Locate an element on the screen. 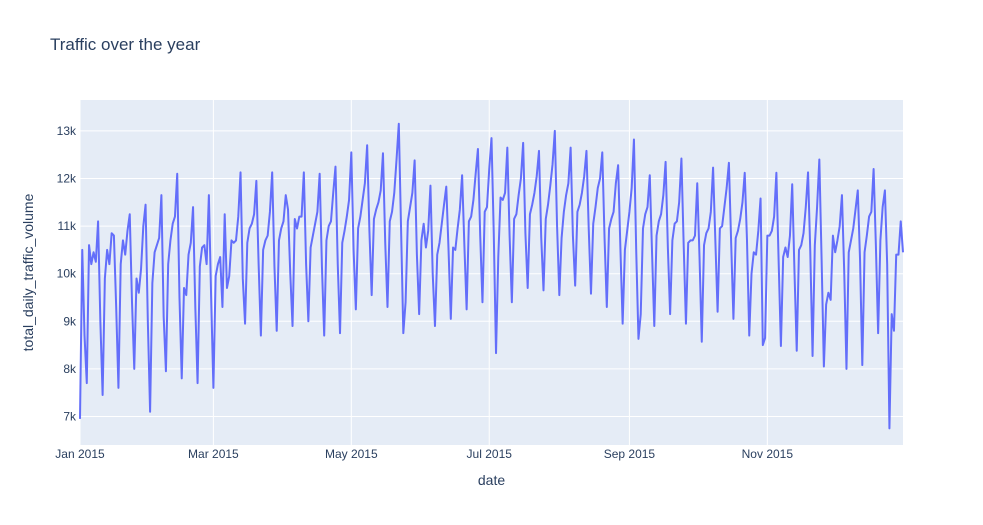 The image size is (983, 525). y-tick-label: 7k is located at coordinates (70, 416).